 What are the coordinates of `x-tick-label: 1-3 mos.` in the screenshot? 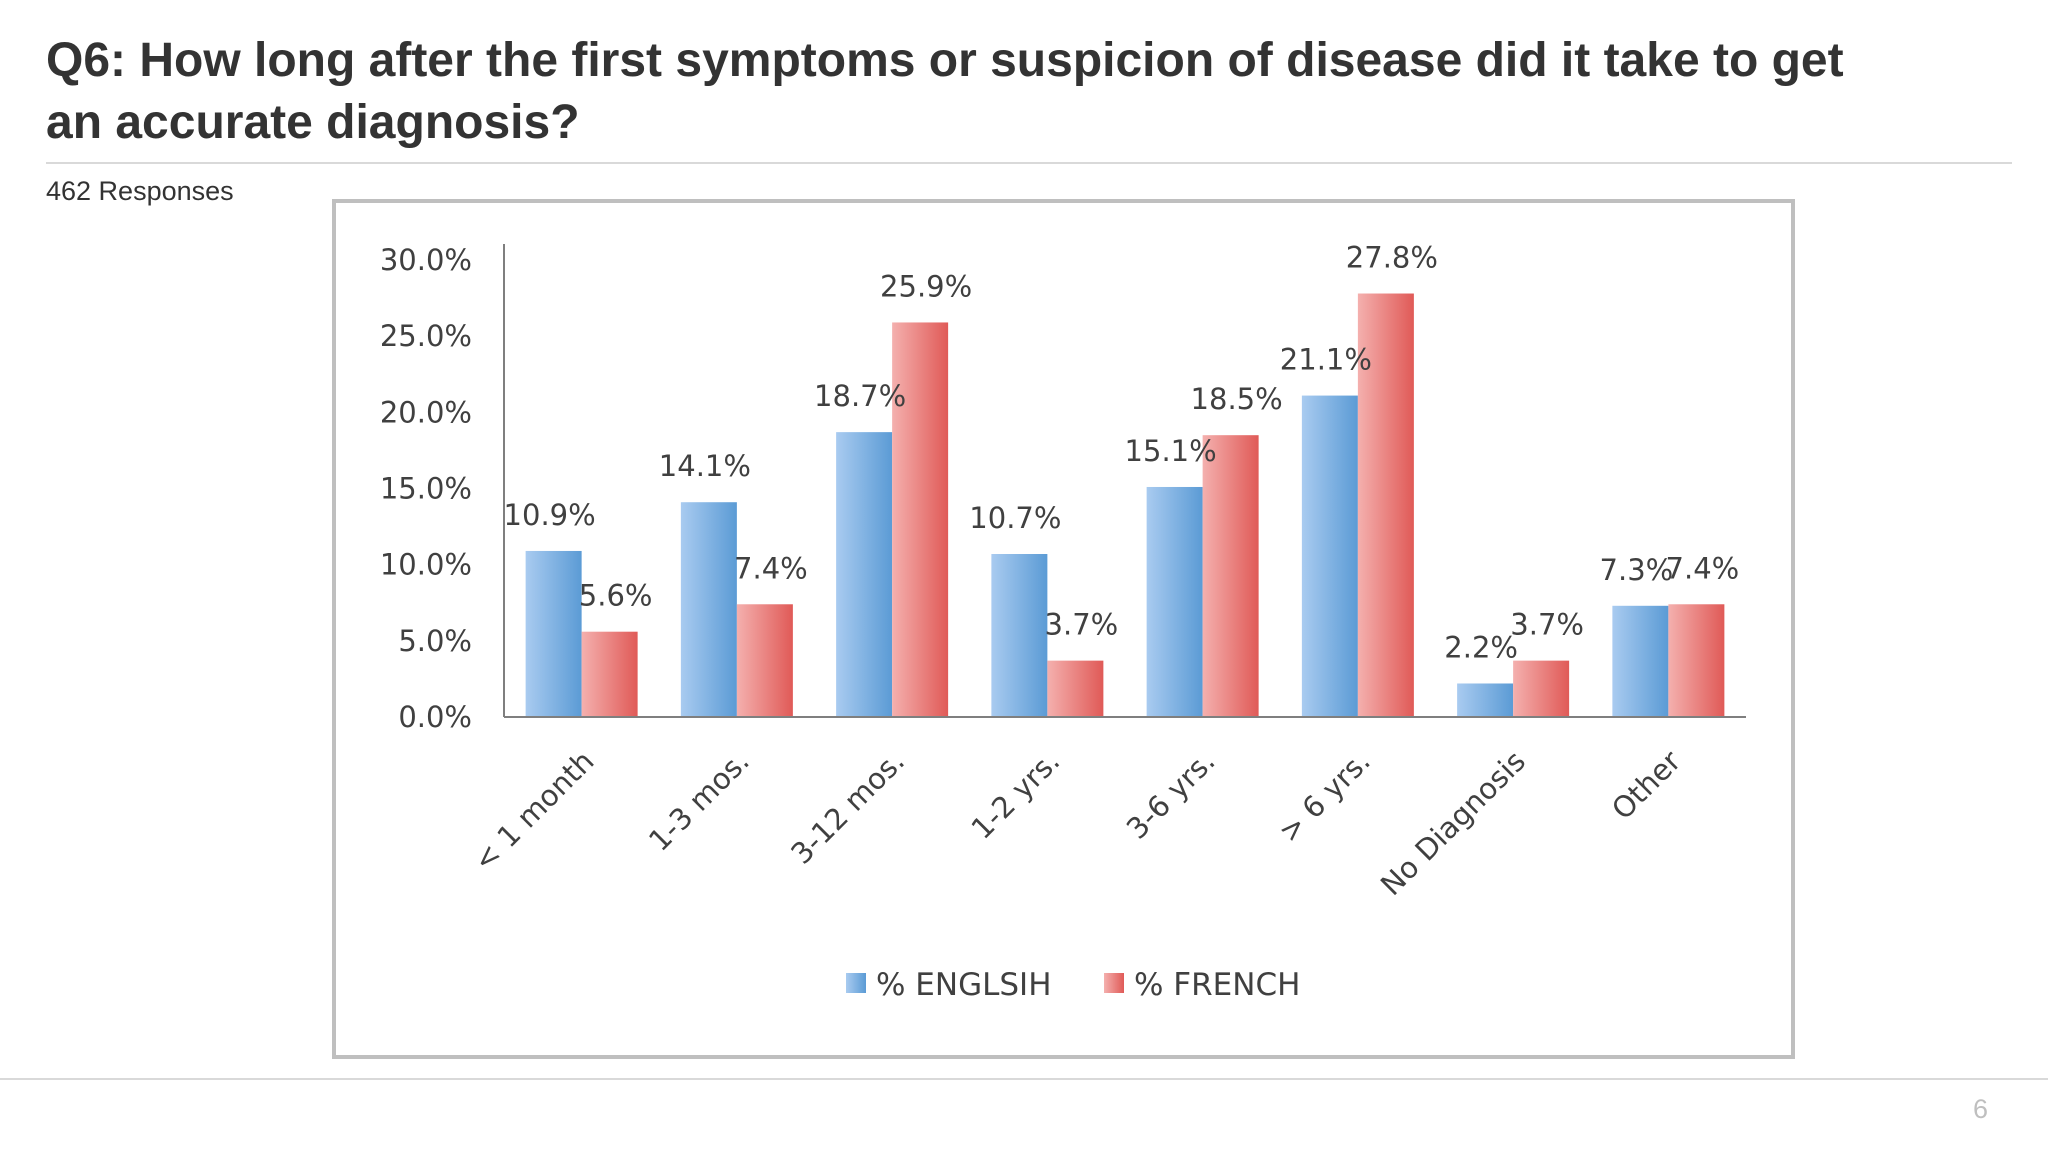 It's located at (699, 801).